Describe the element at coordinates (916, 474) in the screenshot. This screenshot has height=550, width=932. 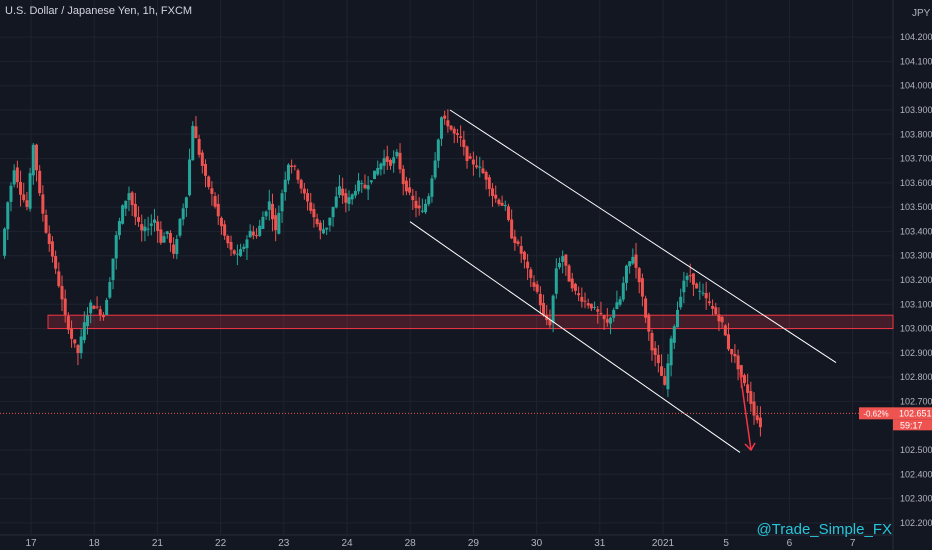
I see `y-tick-label: 102.400` at that location.